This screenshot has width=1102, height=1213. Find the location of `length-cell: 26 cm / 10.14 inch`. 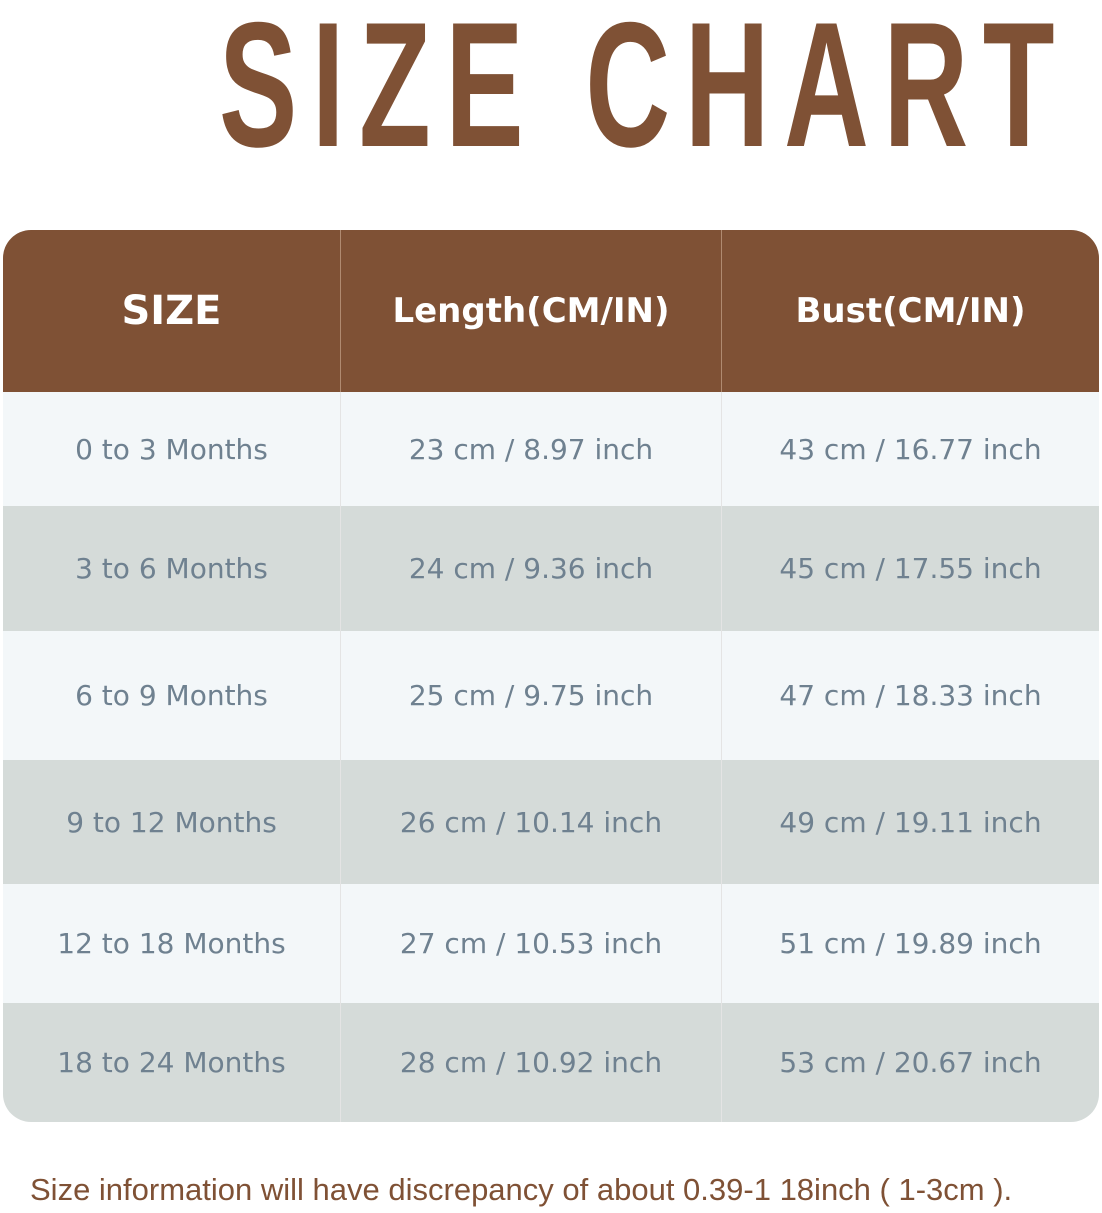

length-cell: 26 cm / 10.14 inch is located at coordinates (531, 822).